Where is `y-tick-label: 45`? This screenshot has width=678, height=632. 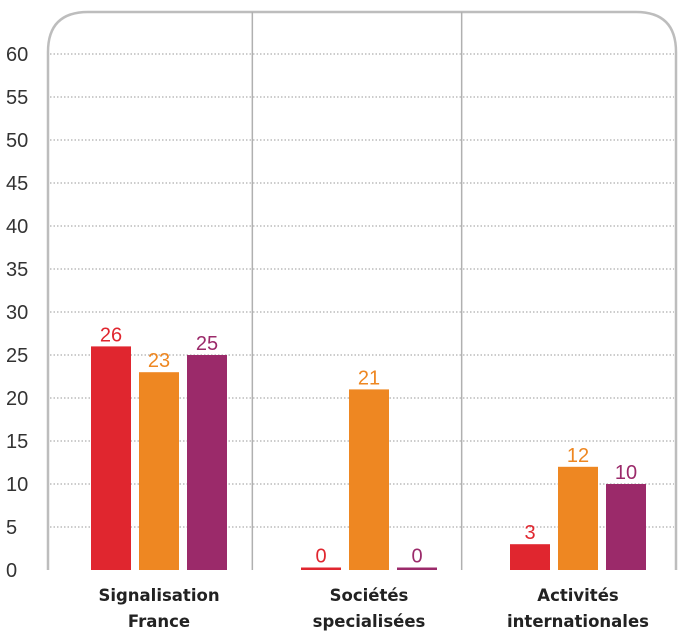 y-tick-label: 45 is located at coordinates (17, 184).